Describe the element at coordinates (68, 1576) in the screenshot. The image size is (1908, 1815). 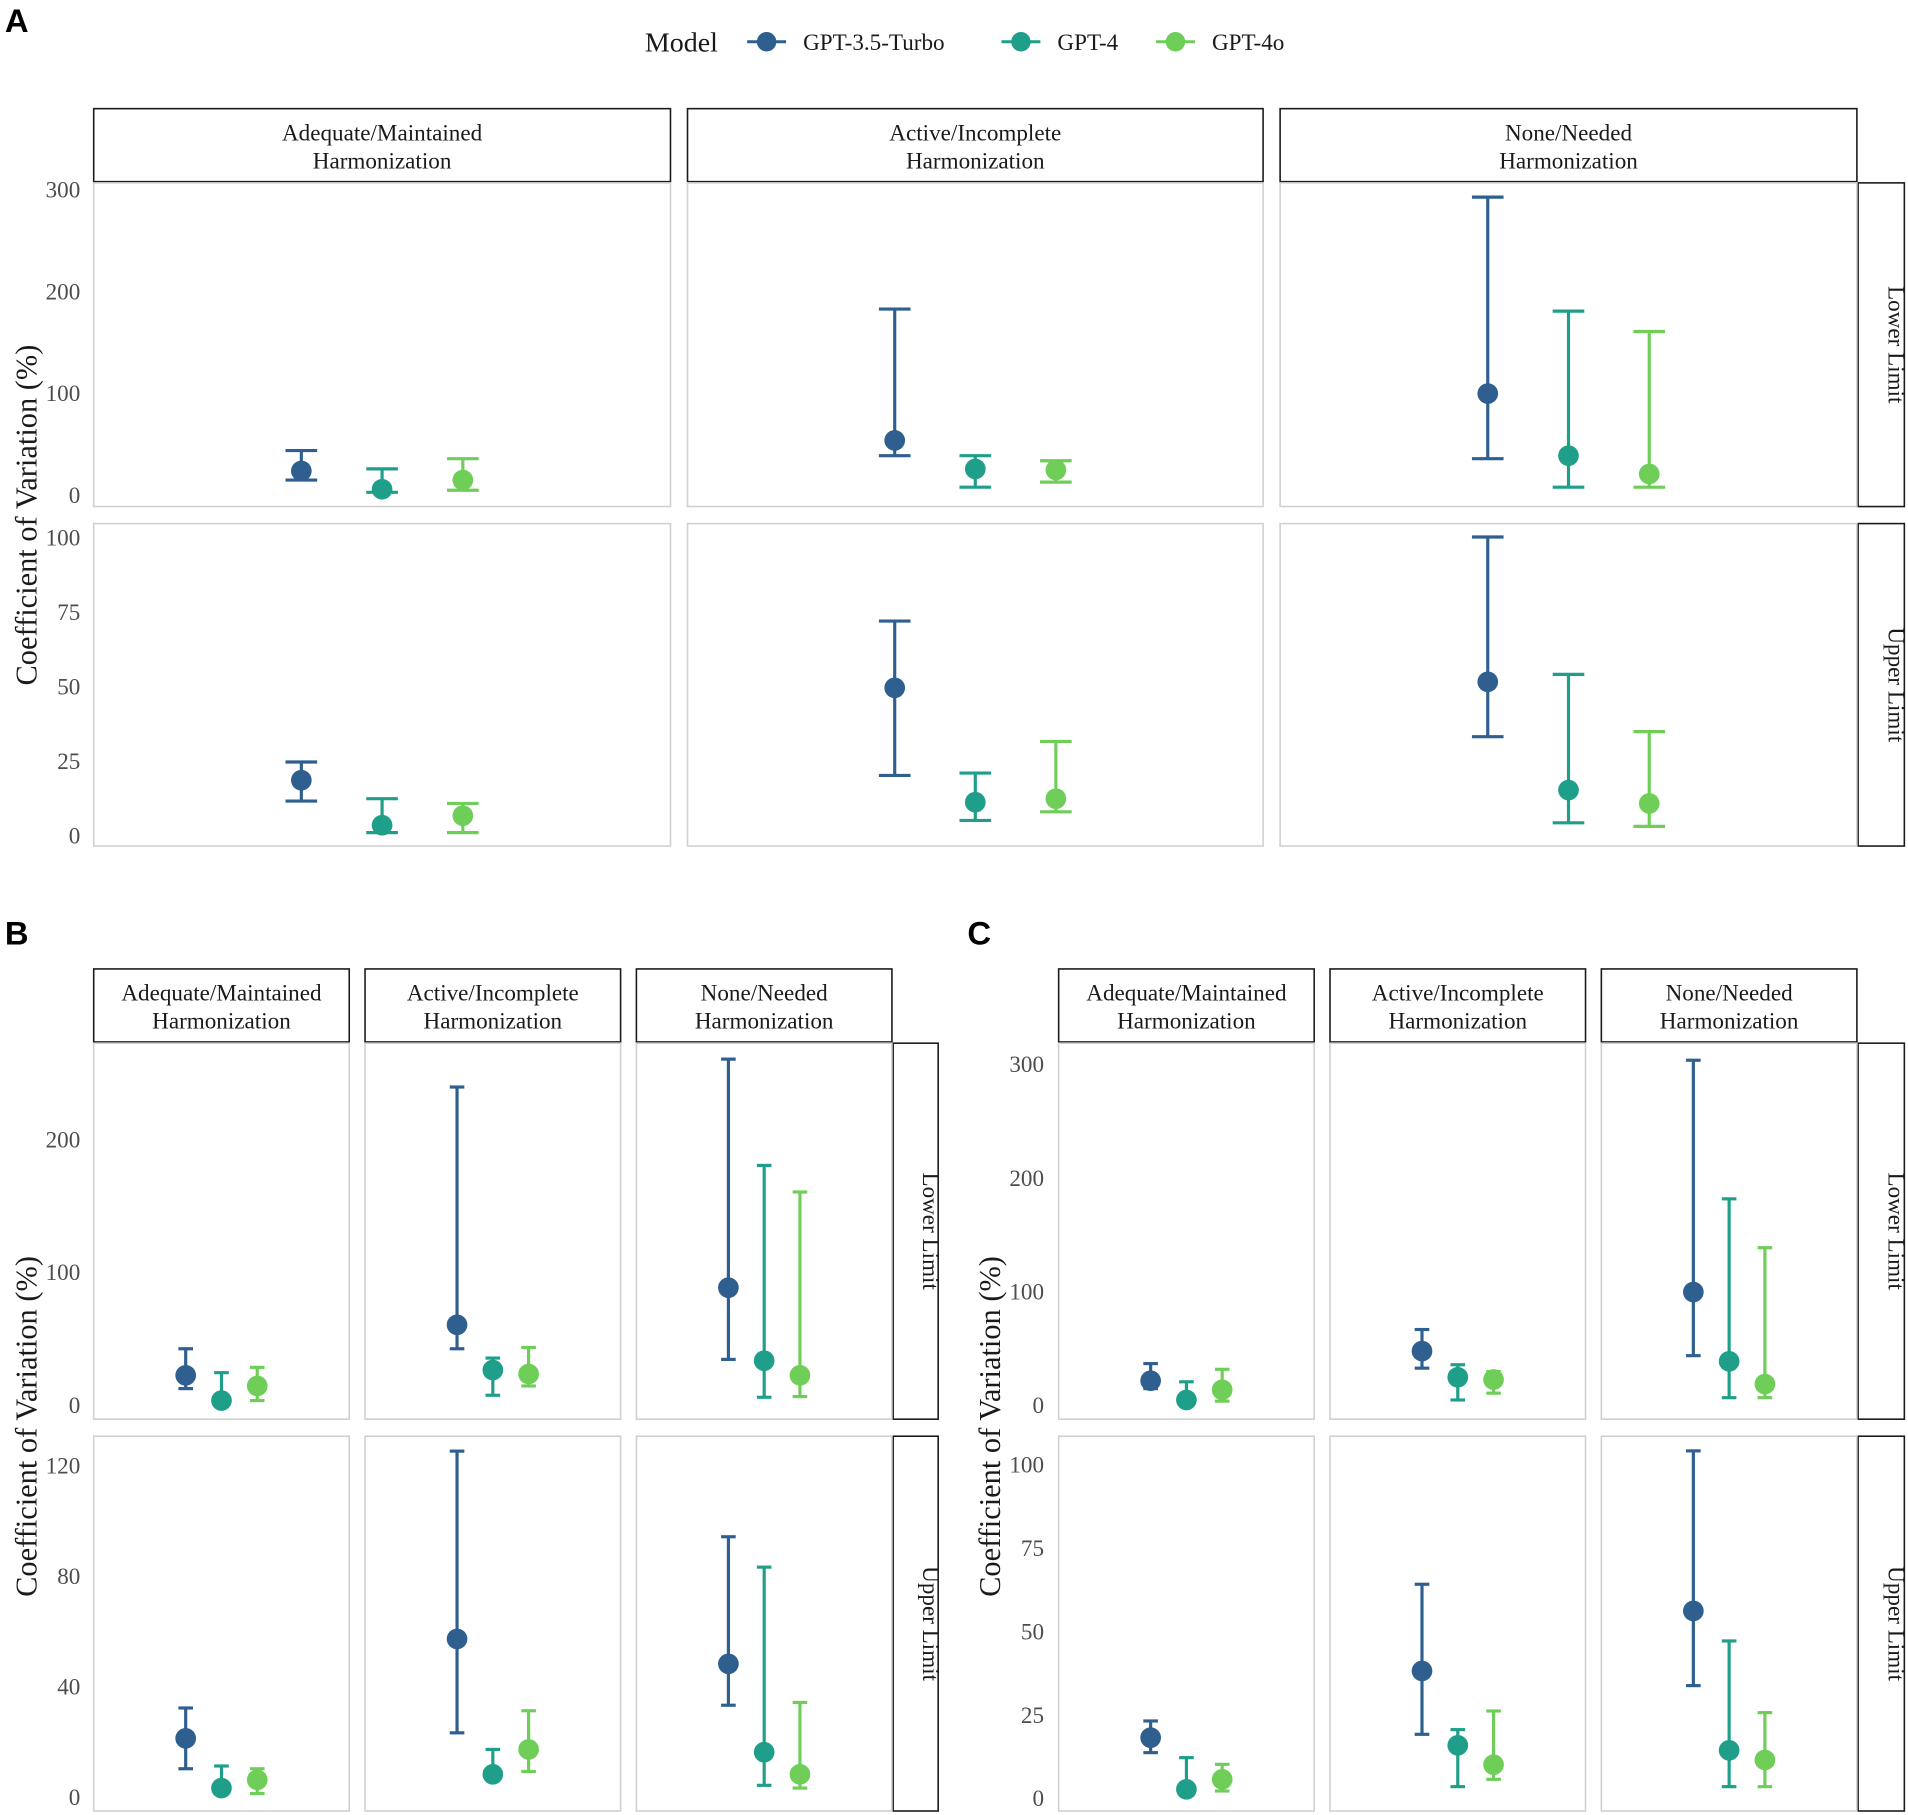
I see `y-tick-label: 80` at that location.